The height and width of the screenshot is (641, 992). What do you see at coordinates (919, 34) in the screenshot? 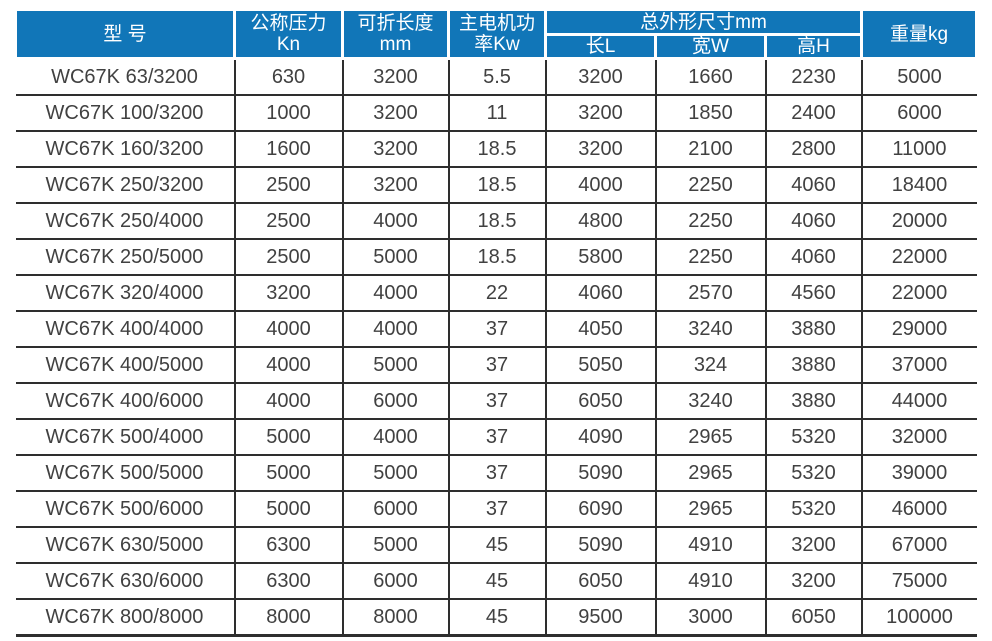
I see `header-weight-label: 重量kg` at bounding box center [919, 34].